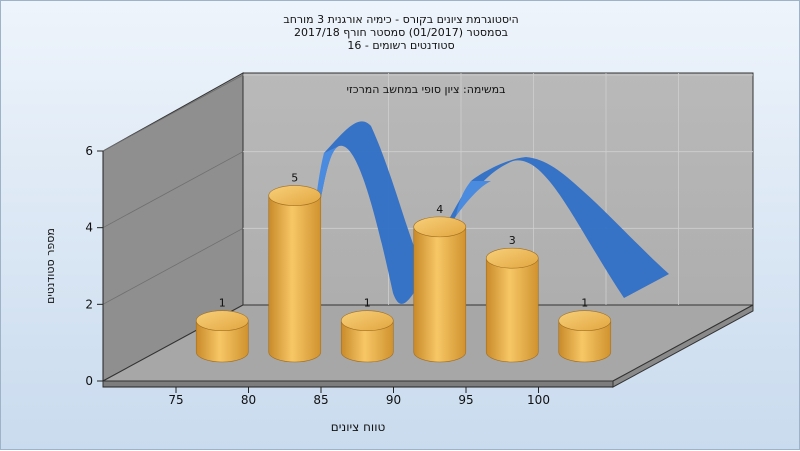 The height and width of the screenshot is (451, 800). I want to click on bar-5: 3, so click(512, 298).